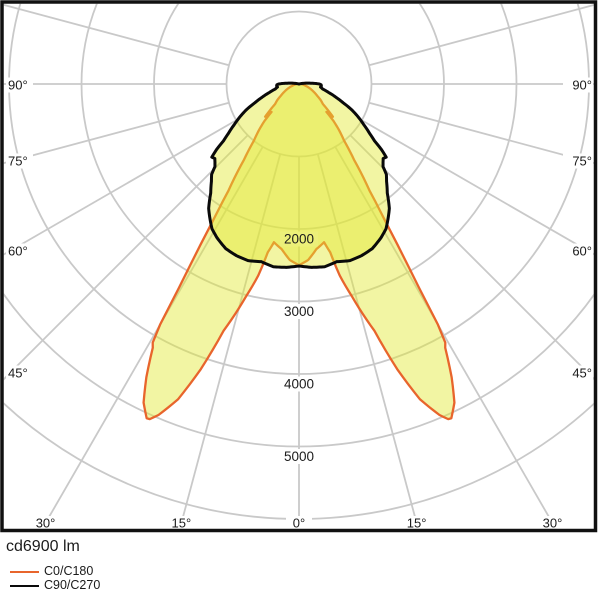 The width and height of the screenshot is (600, 600). What do you see at coordinates (72, 585) in the screenshot?
I see `legend-label-c90: C90/C270` at bounding box center [72, 585].